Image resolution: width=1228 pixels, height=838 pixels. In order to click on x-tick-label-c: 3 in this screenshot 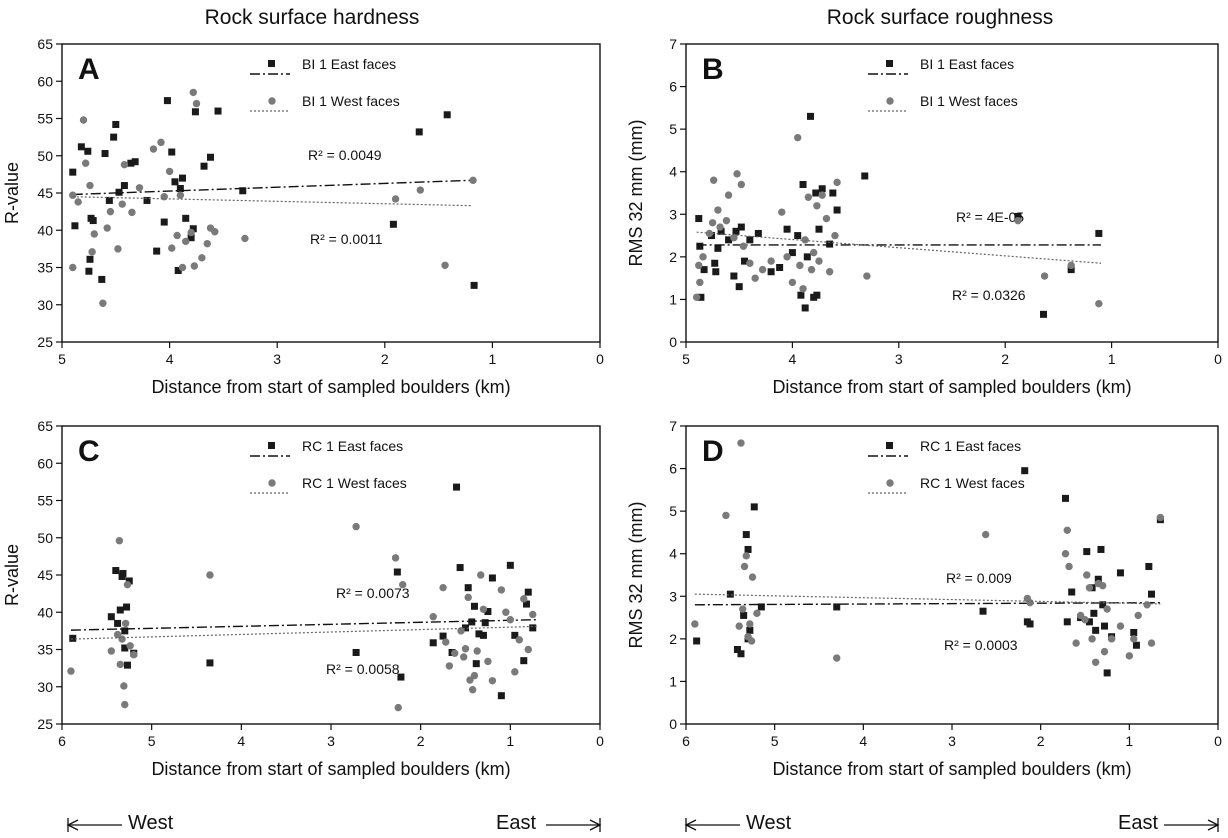, I will do `click(331, 741)`.